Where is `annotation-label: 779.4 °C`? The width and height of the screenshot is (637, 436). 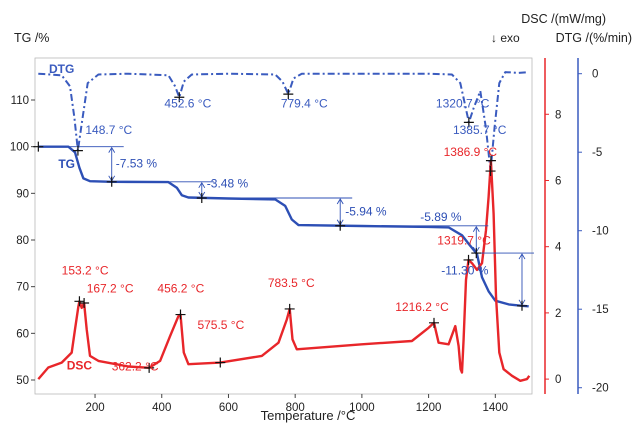
annotation-label: 779.4 °C is located at coordinates (304, 103).